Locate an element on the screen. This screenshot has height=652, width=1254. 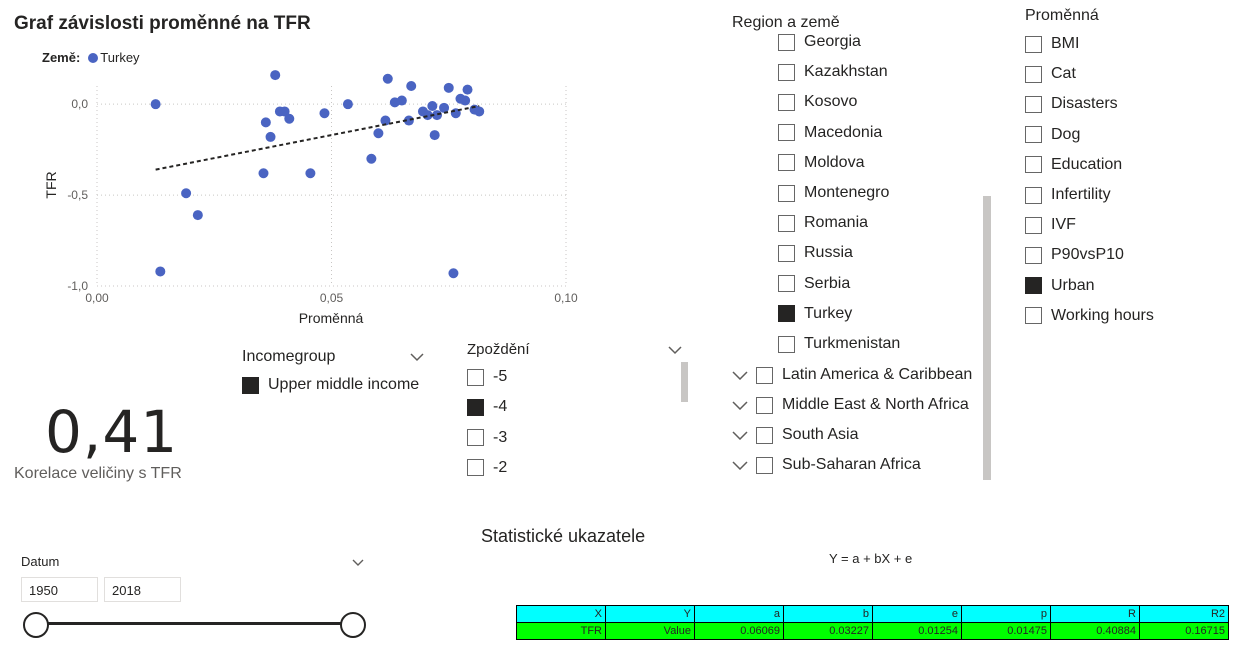
country-item: Kazakhstan is located at coordinates (833, 72).